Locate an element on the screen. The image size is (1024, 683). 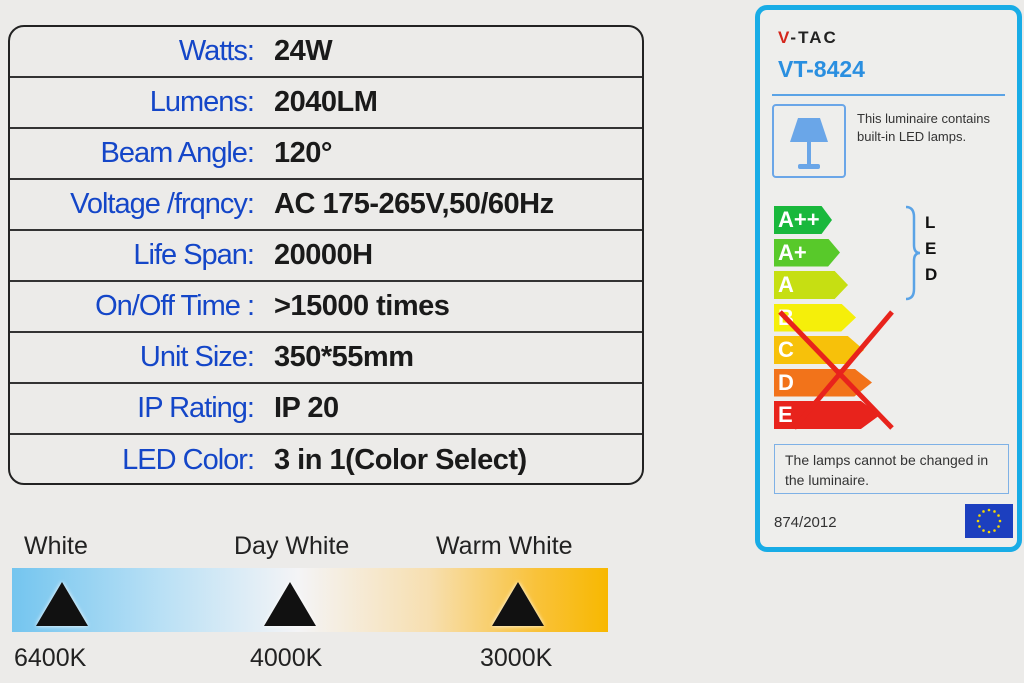
spec-label: Beam Angle: is located at coordinates (177, 153).